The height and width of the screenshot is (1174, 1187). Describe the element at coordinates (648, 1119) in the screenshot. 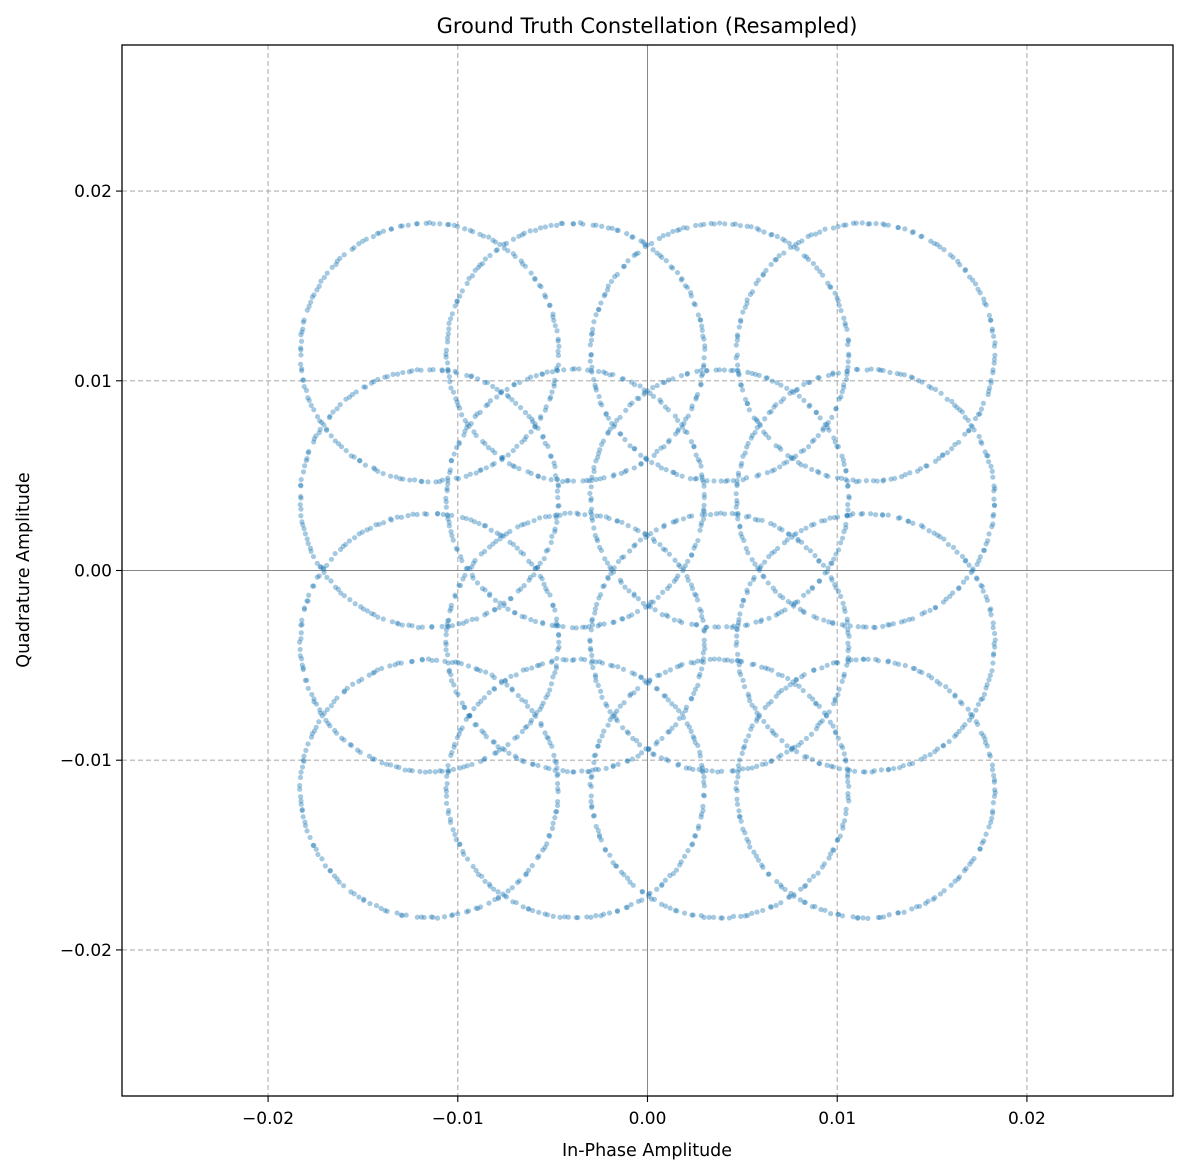

I see `x-tick-label: 0.00` at that location.